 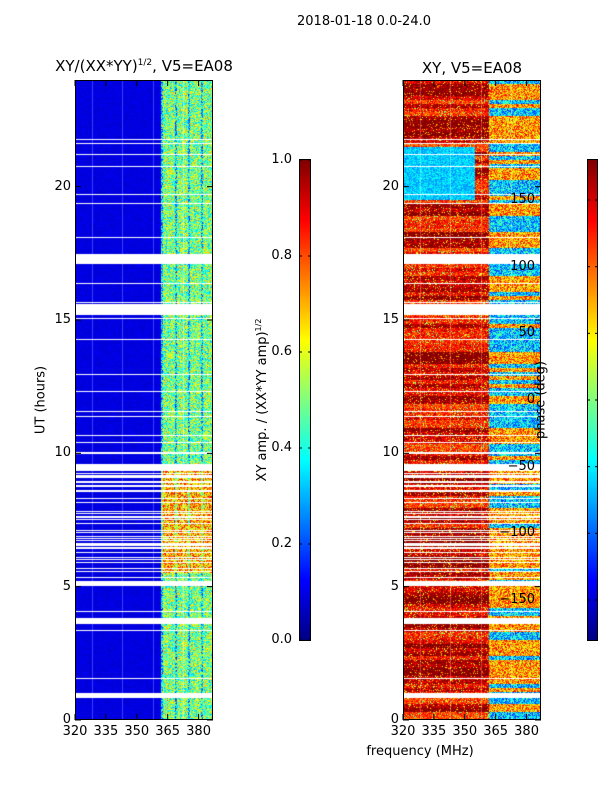 I want to click on xlabel: frequency (MHz), so click(x=420, y=751).